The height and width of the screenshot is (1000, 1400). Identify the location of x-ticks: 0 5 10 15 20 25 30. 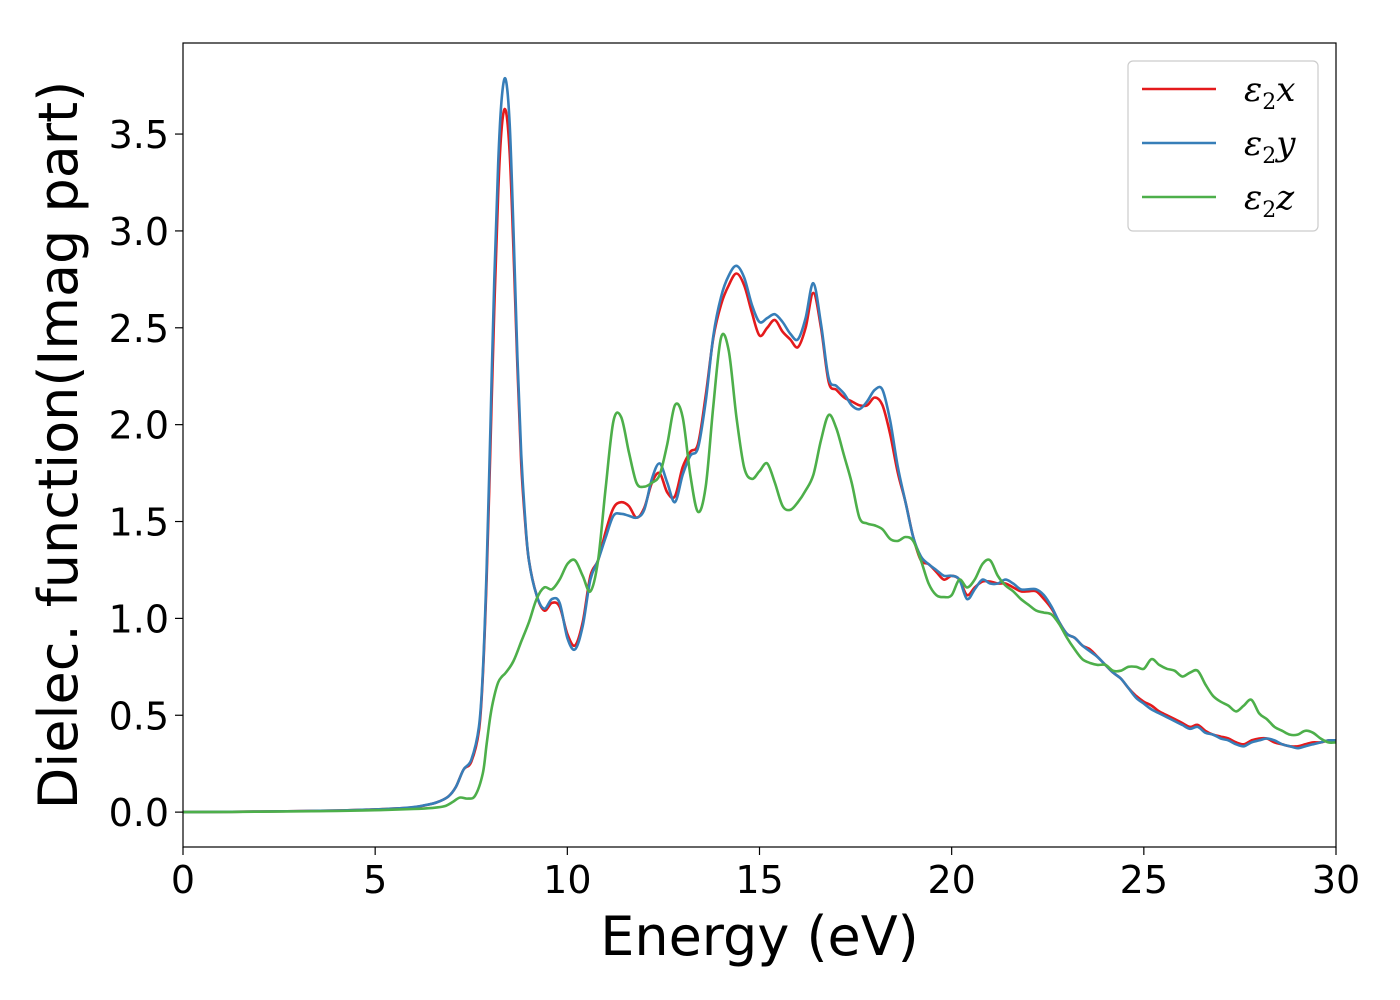
(765, 874).